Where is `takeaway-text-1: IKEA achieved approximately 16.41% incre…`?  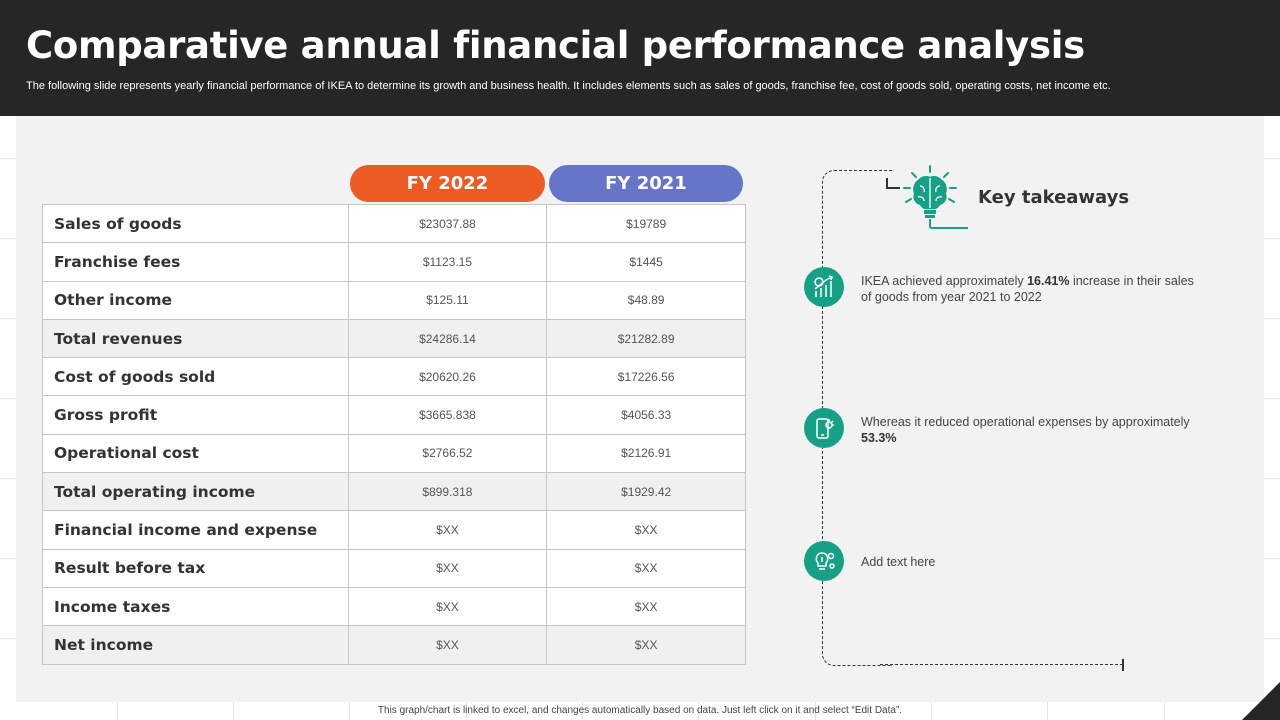 takeaway-text-1: IKEA achieved approximately 16.41% incre… is located at coordinates (1027, 289).